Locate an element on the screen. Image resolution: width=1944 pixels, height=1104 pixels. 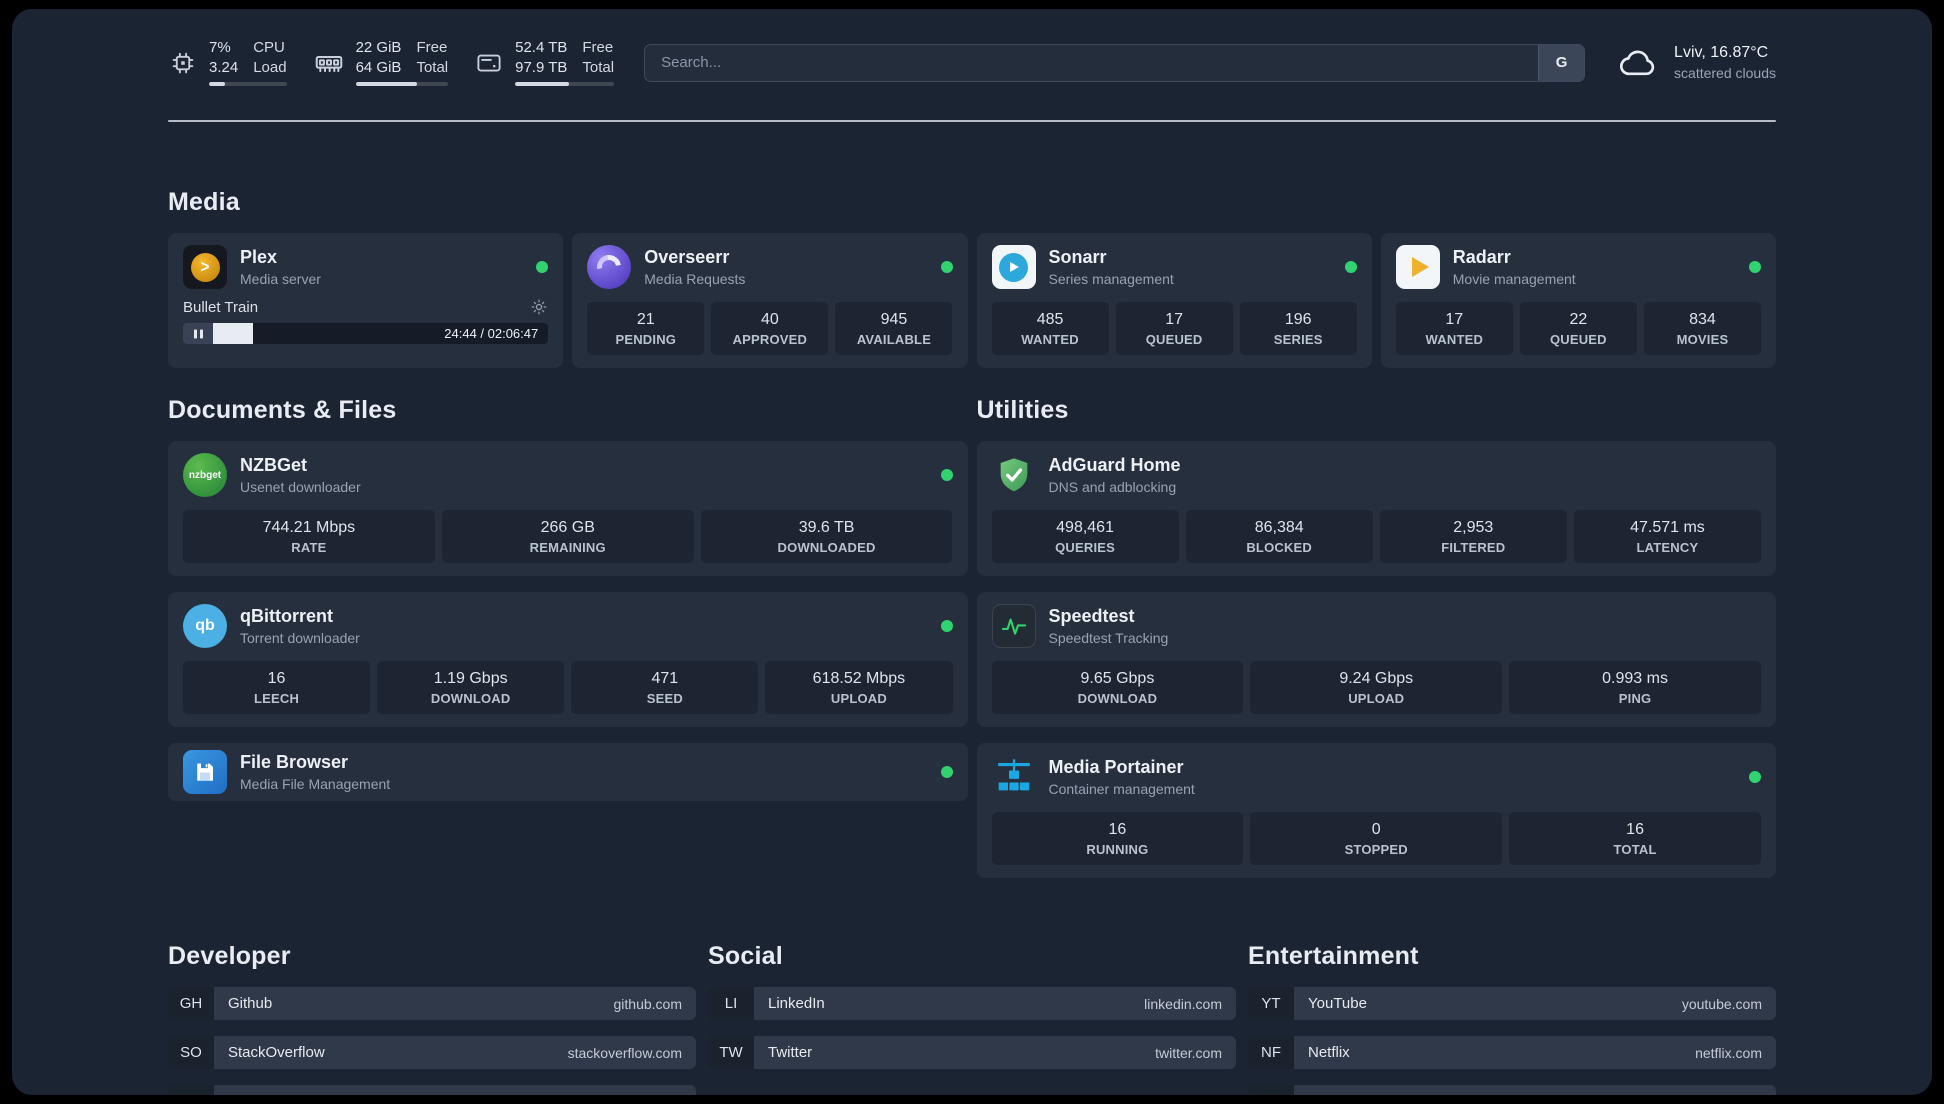
bookmark-reddit: RE Reddit reddit.com is located at coordinates (1512, 1090).